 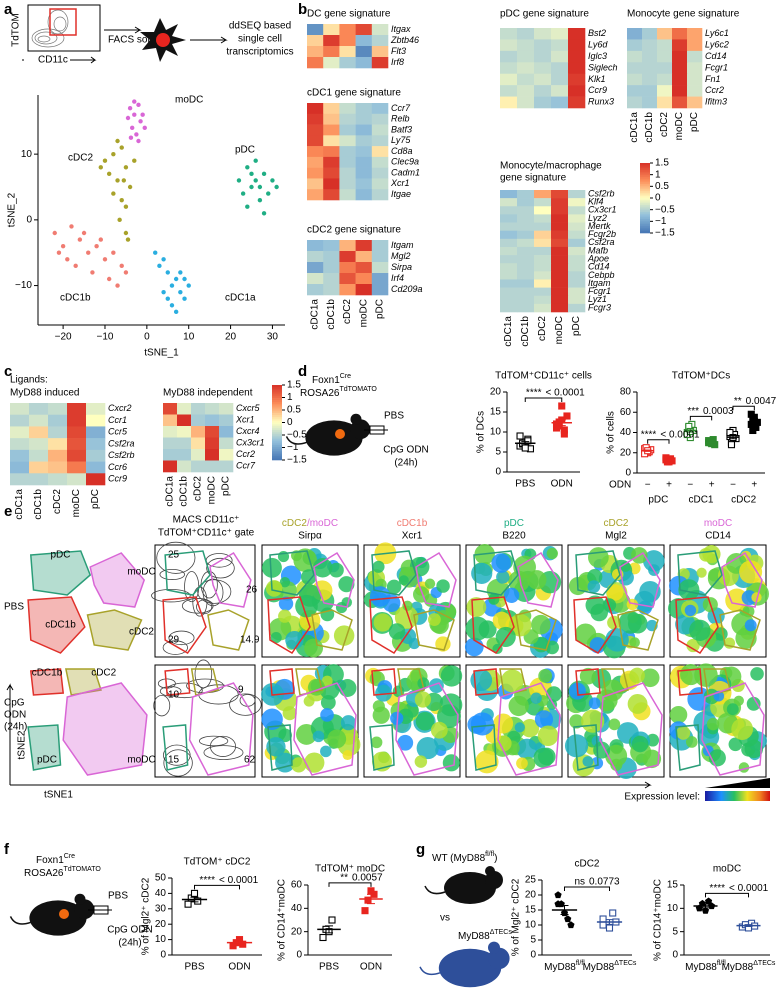 What do you see at coordinates (294, 523) in the screenshot?
I see `population-label: cDC2` at bounding box center [294, 523].